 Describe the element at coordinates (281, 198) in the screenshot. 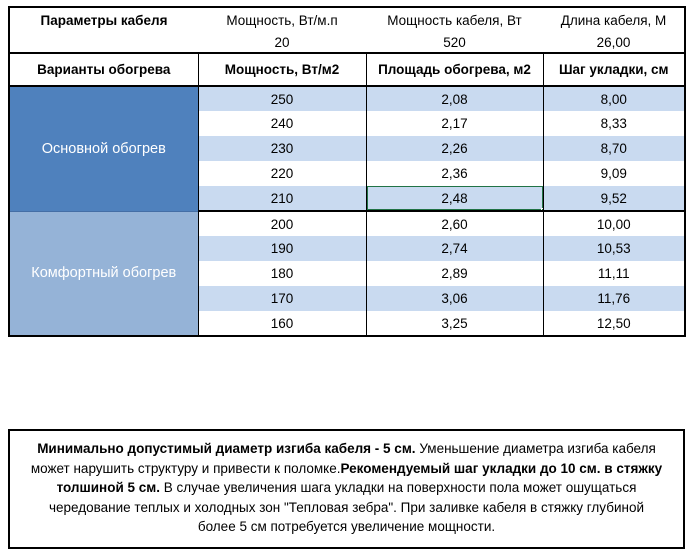

I see `power-cell: 210` at that location.